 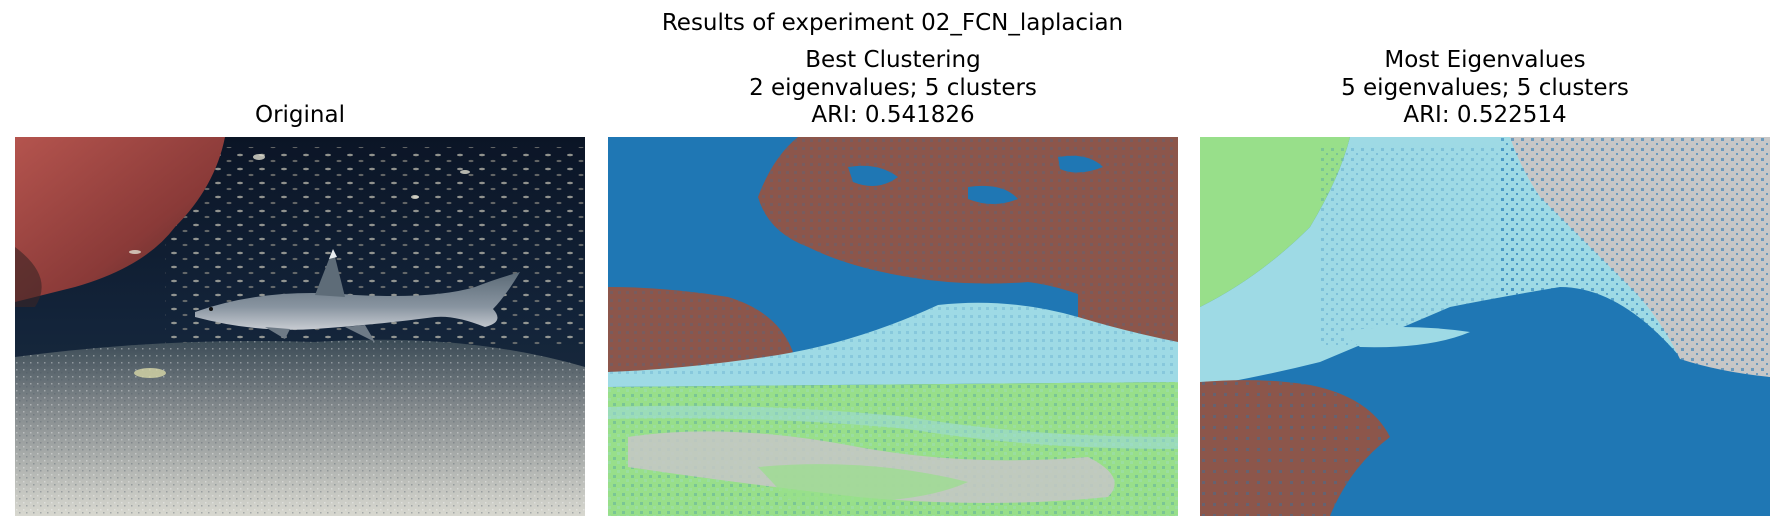 What do you see at coordinates (893, 88) in the screenshot?
I see `panel-title-line: 2 eigenvalues; 5 clusters` at bounding box center [893, 88].